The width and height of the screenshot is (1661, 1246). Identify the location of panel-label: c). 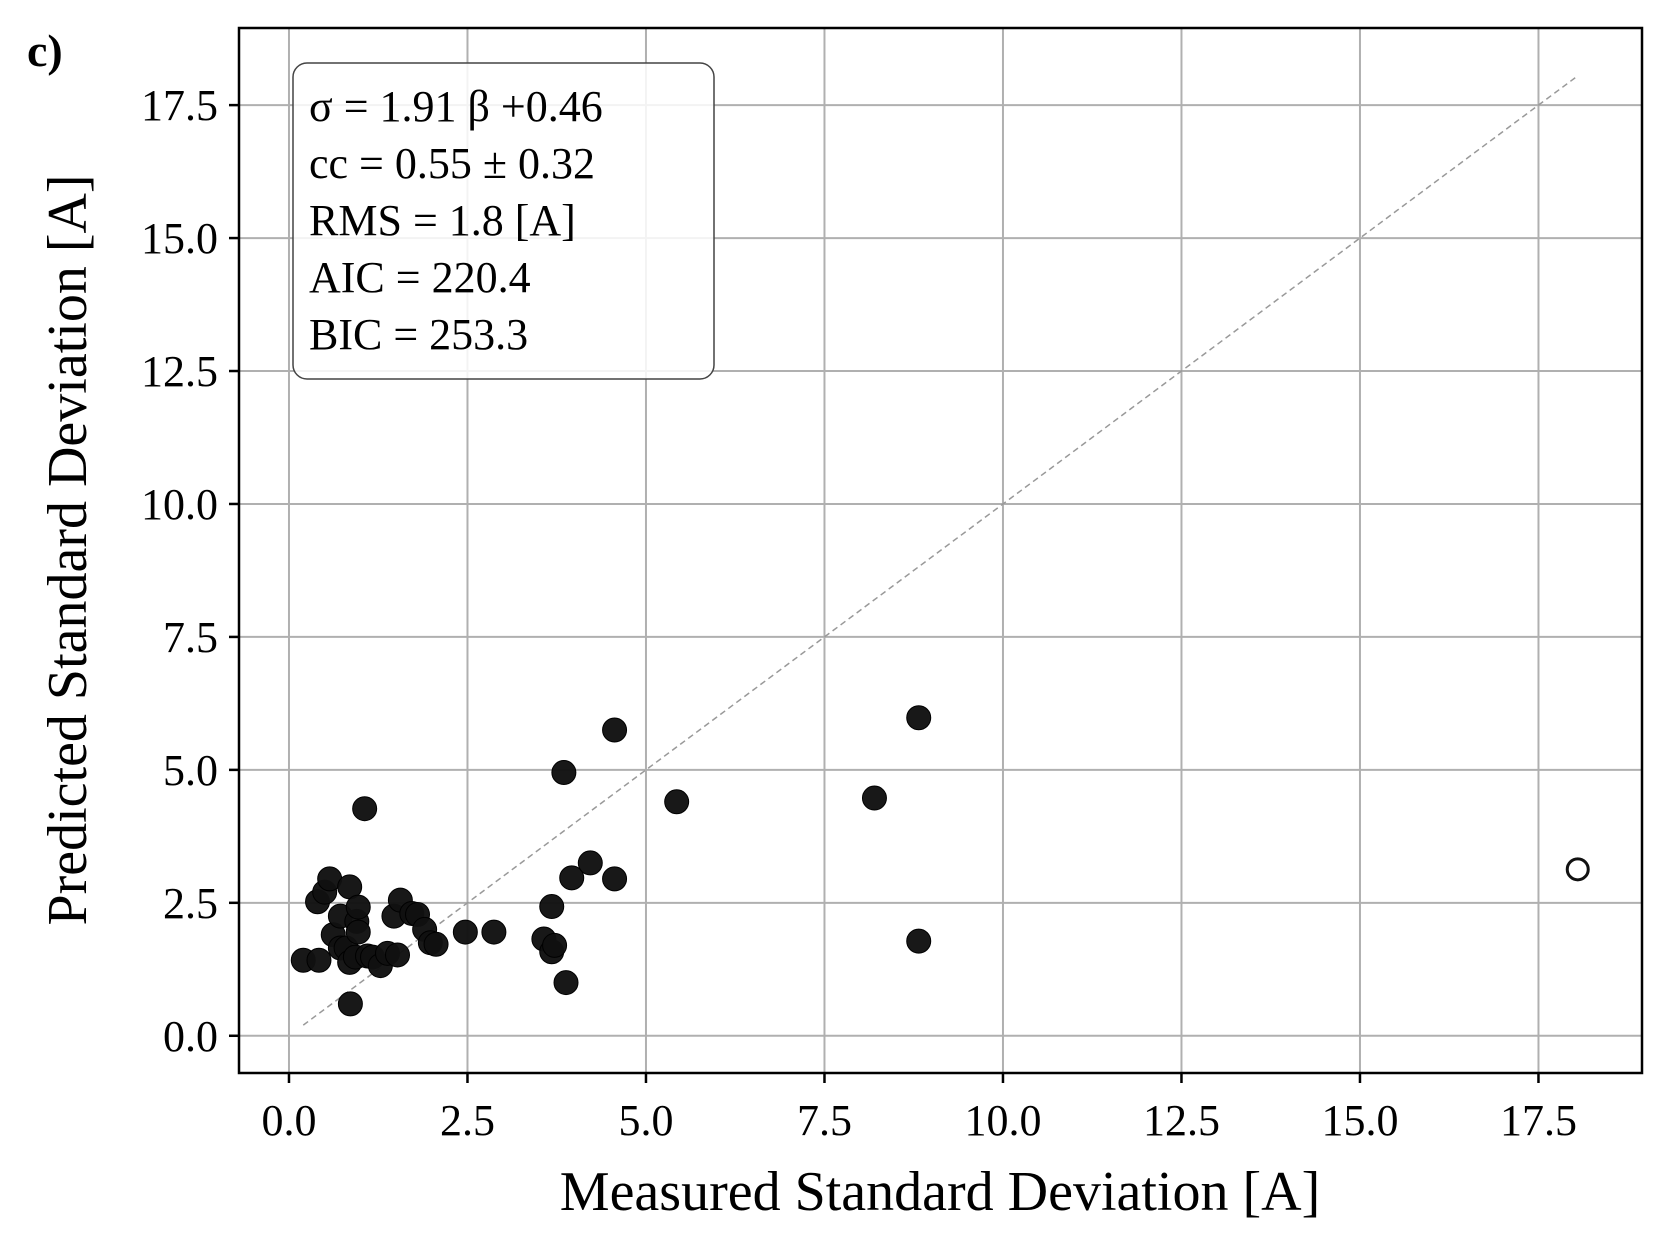
(45, 50).